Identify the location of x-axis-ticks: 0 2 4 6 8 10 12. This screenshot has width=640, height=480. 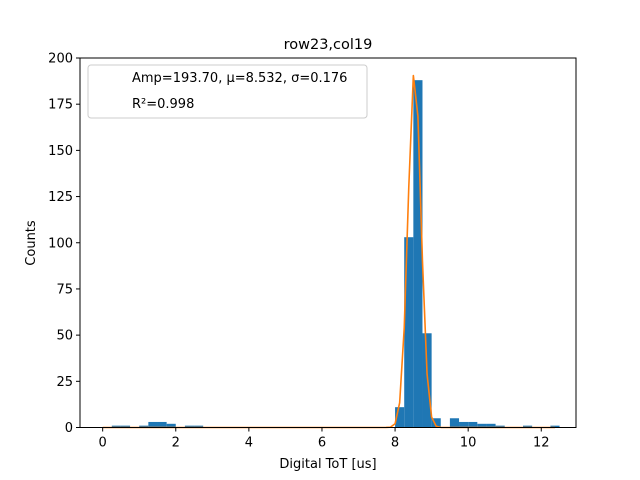
(324, 439).